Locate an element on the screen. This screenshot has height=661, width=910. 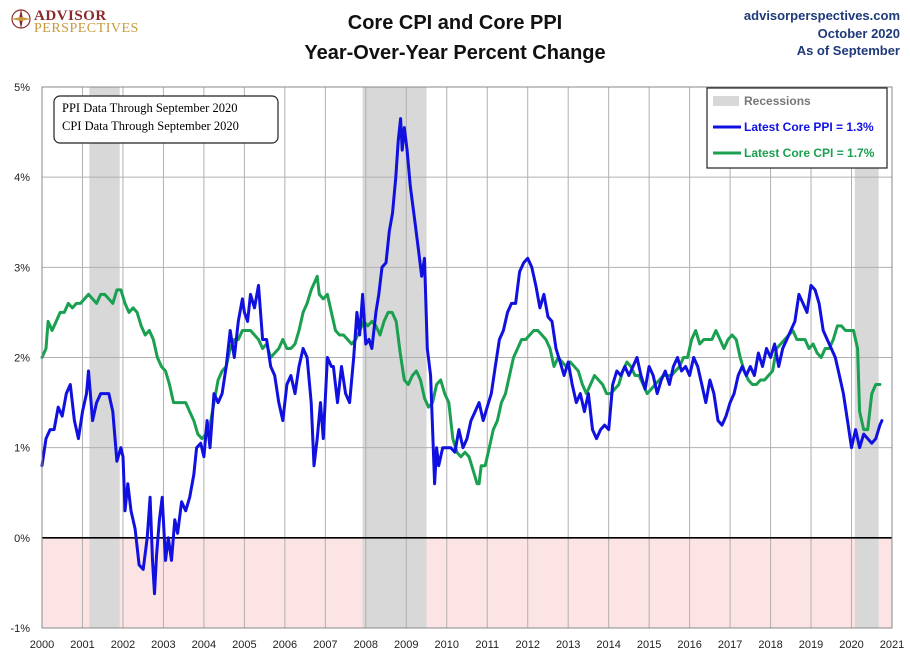
x-tick-label: 2021 is located at coordinates (892, 645).